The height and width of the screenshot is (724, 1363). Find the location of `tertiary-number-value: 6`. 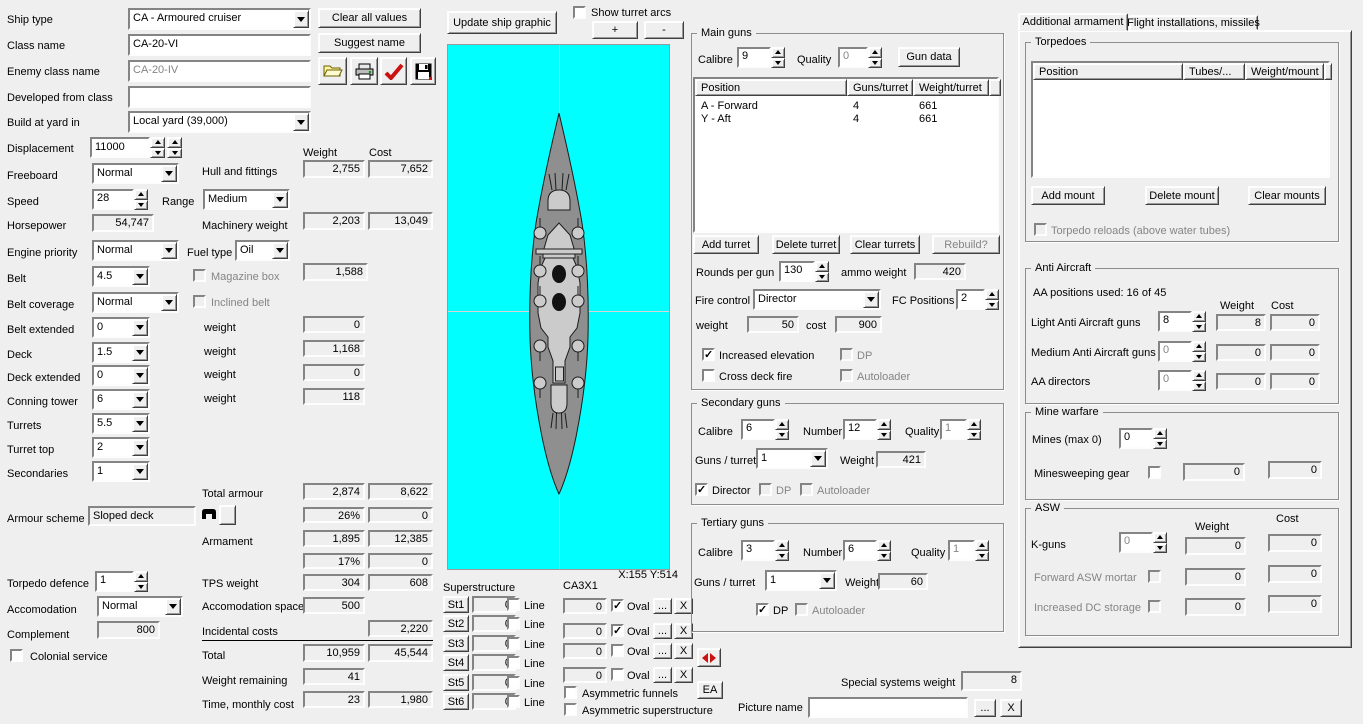

tertiary-number-value: 6 is located at coordinates (860, 550).